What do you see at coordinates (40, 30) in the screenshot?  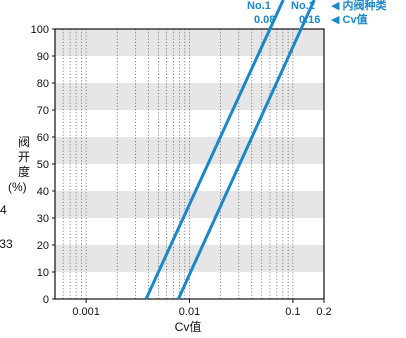 I see `y-tick-label: 100` at bounding box center [40, 30].